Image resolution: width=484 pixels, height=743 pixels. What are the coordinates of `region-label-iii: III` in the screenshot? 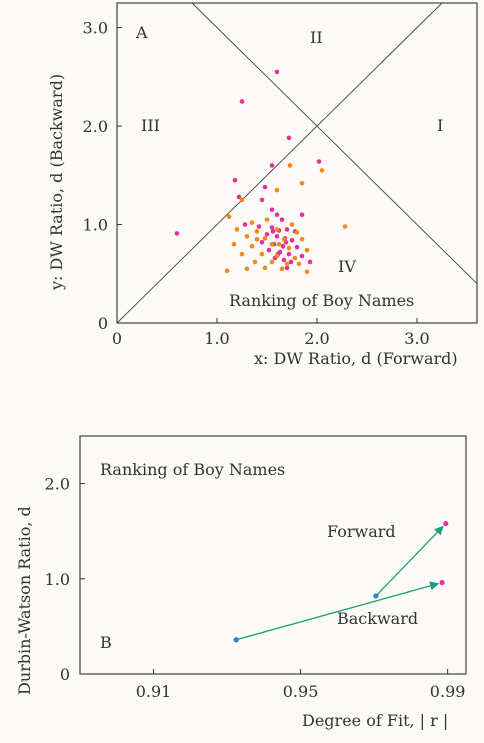 It's located at (150, 125).